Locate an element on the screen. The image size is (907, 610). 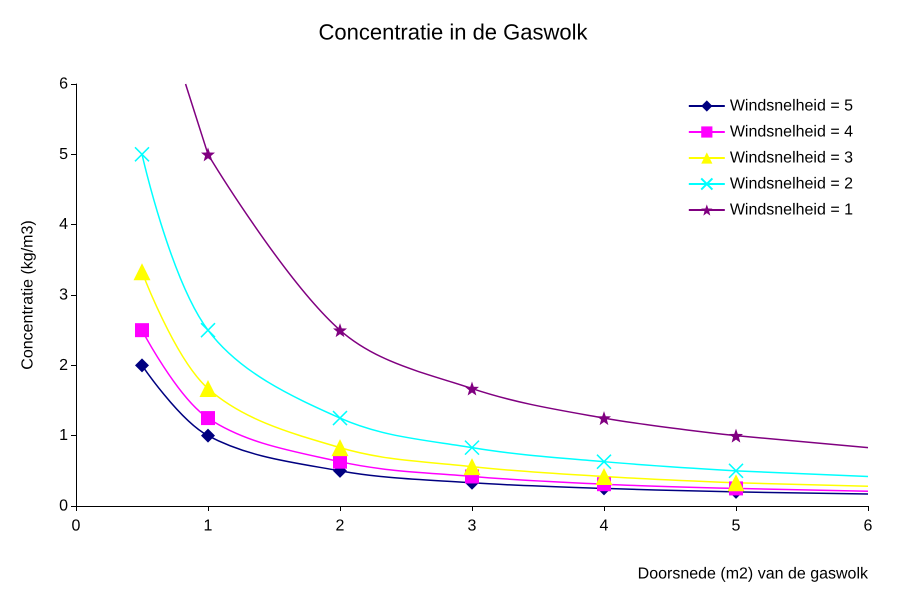
x-tick-label: 3 is located at coordinates (472, 526).